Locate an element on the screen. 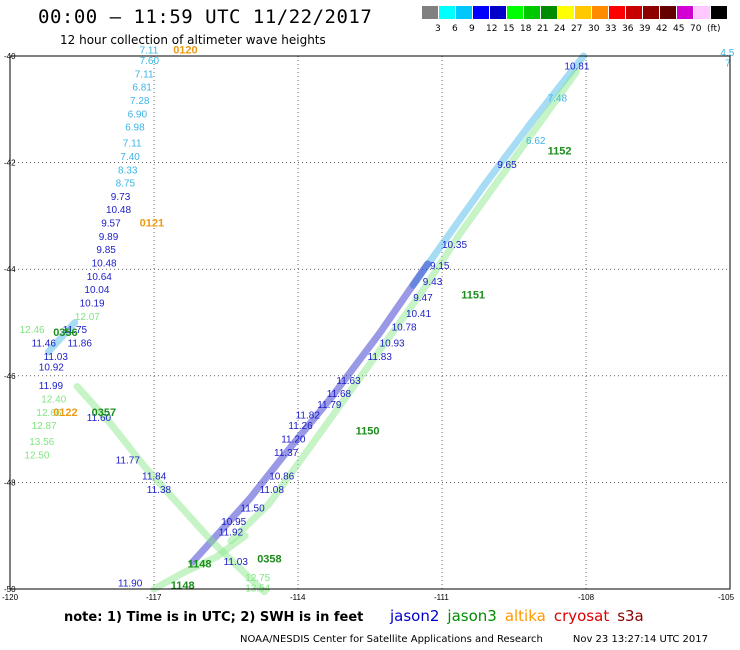 Image resolution: width=740 pixels, height=650 pixels. pass-time-label: 0120 is located at coordinates (185, 50).